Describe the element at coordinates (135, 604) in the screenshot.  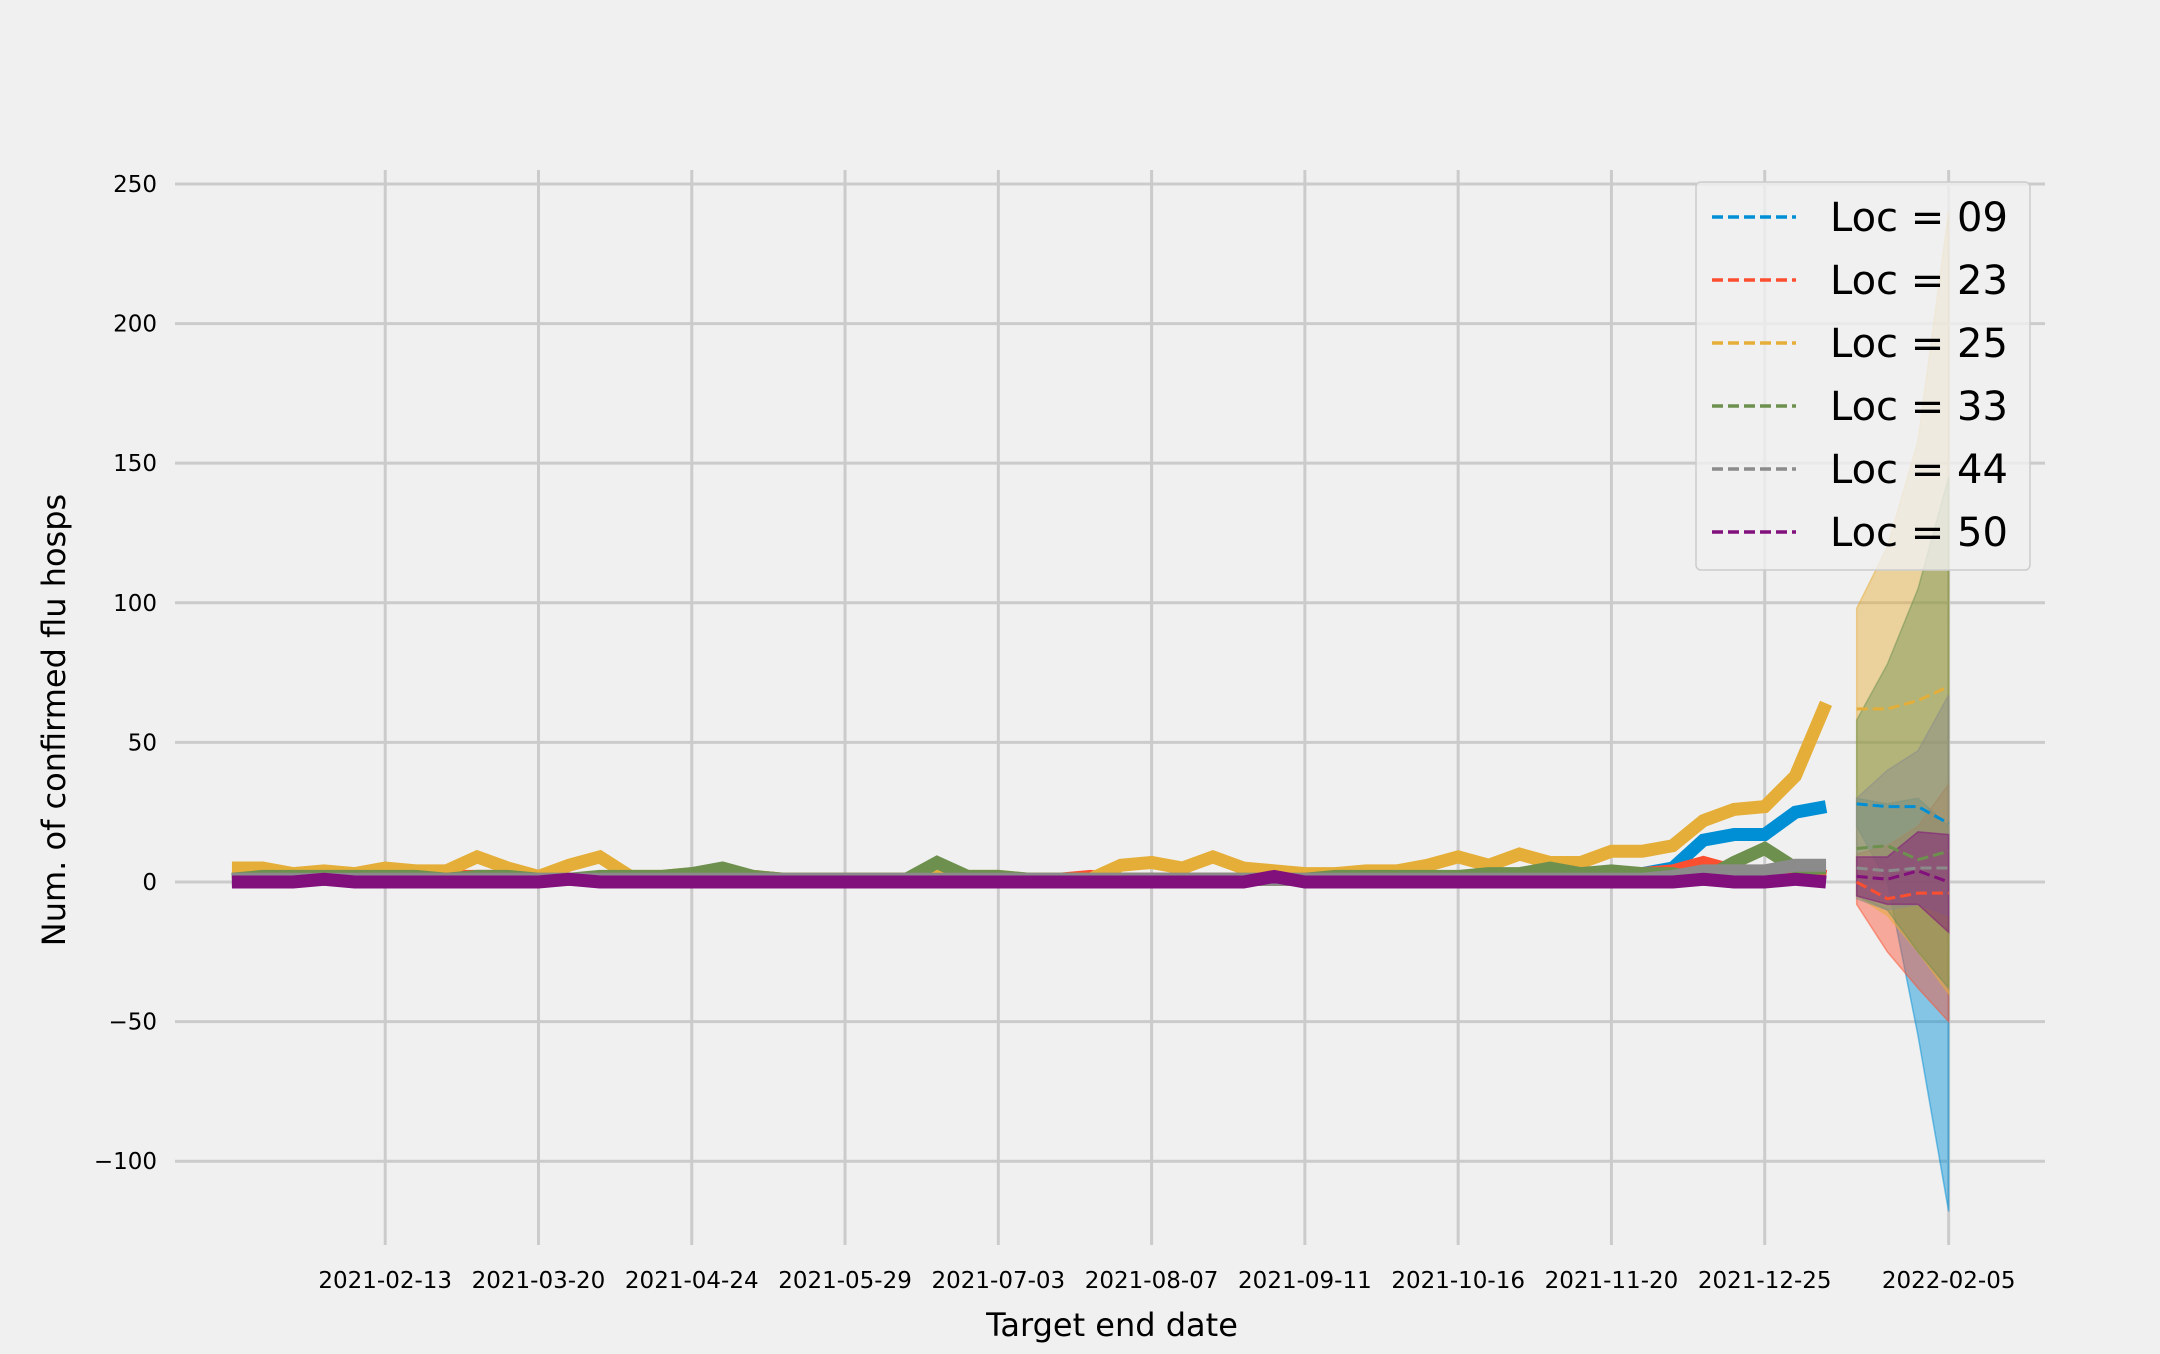
I see `y-tick-label: 100` at that location.